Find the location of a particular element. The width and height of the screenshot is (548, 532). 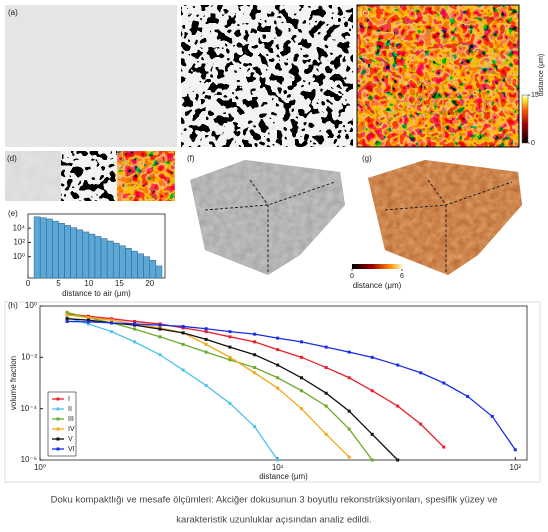

image-d2 is located at coordinates (89, 176).